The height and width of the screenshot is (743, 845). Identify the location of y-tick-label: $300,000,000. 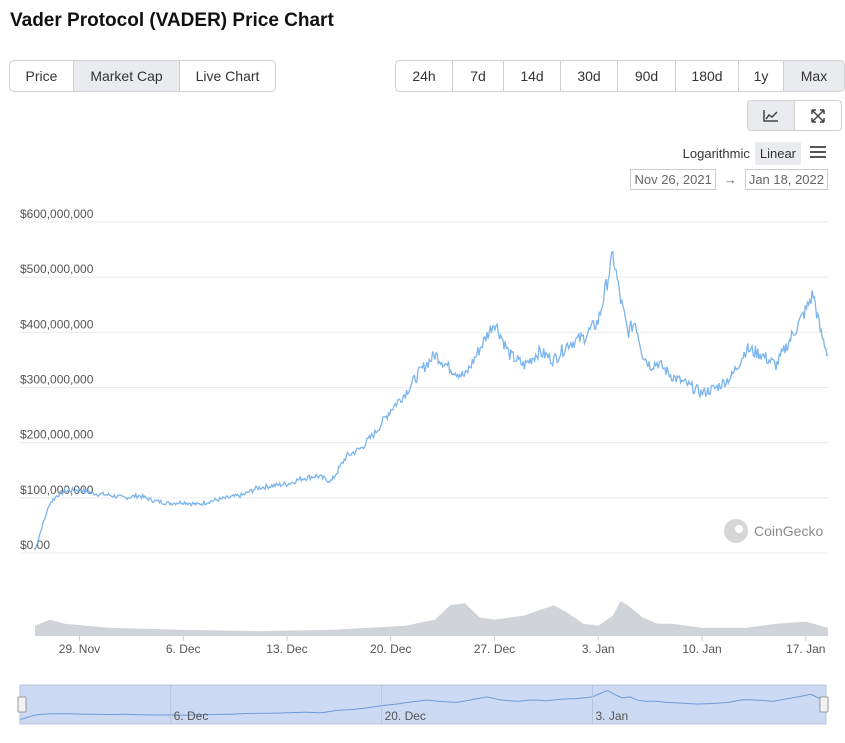
(57, 380).